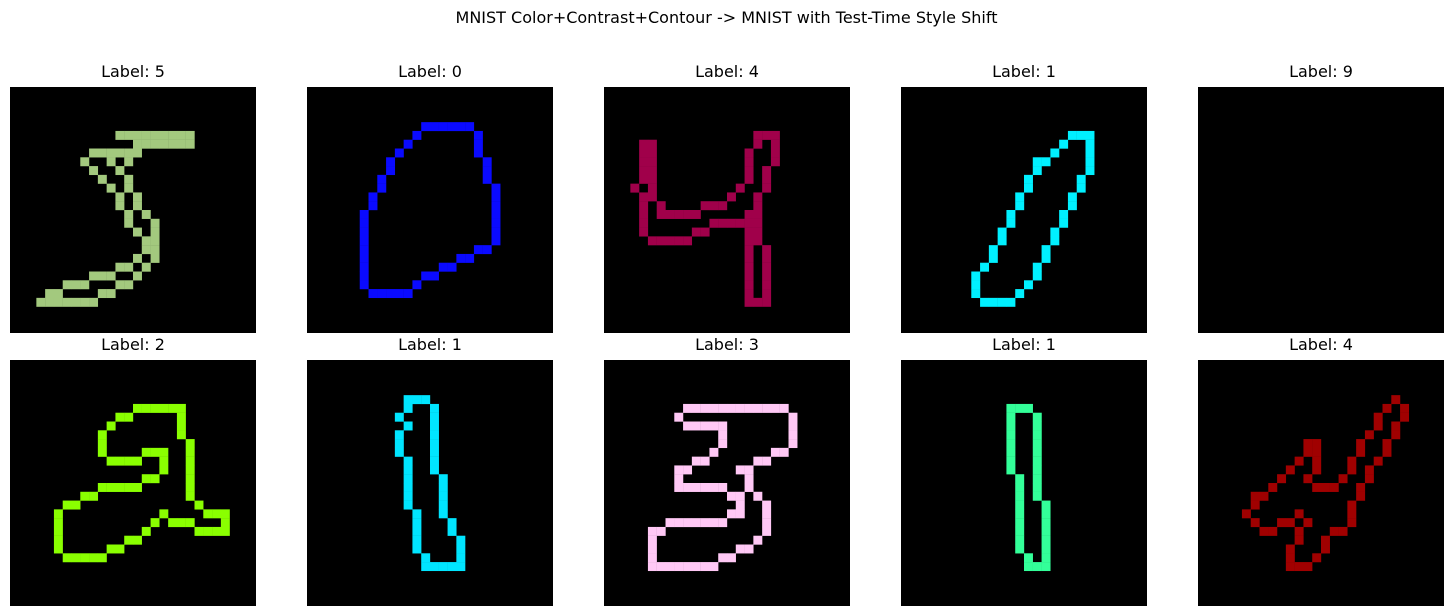 This screenshot has height=616, width=1453. What do you see at coordinates (133, 470) in the screenshot?
I see `sample-panel-6: Label: 2` at bounding box center [133, 470].